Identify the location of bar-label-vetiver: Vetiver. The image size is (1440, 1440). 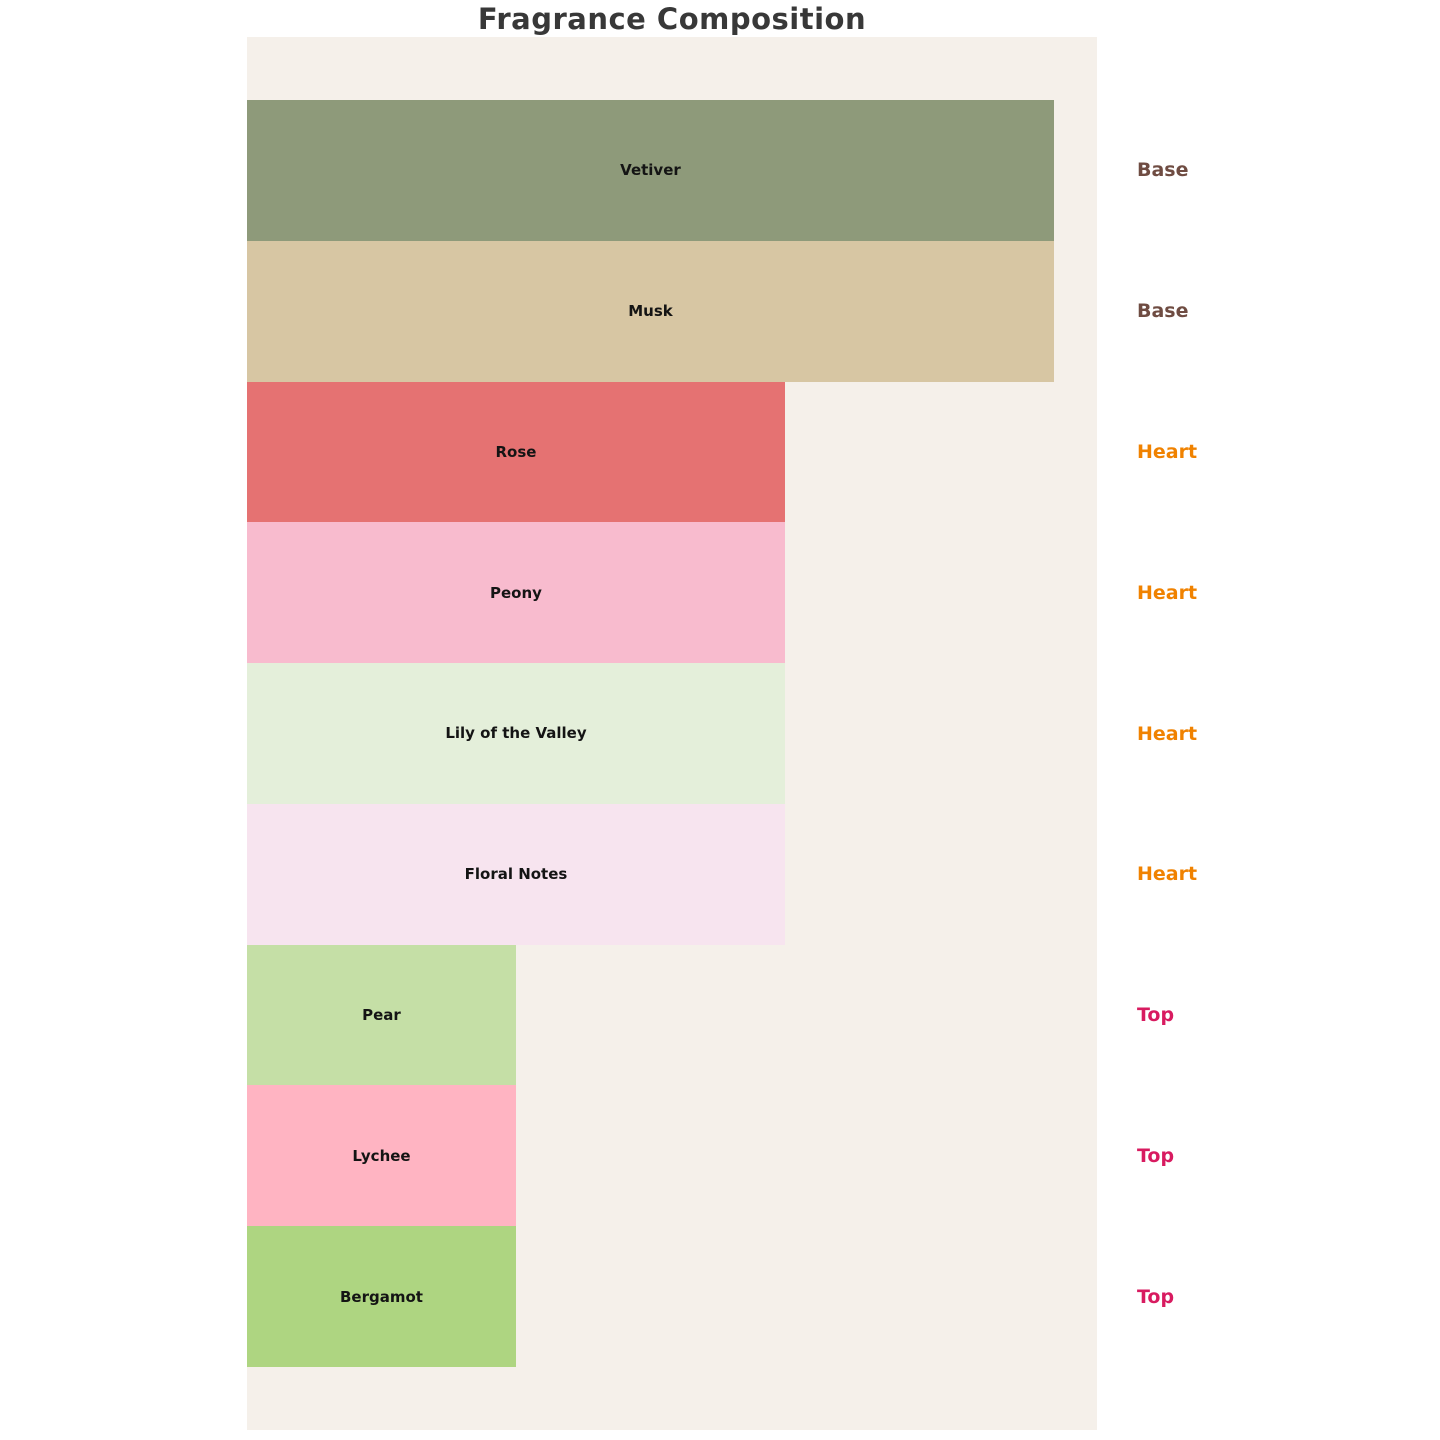
(650, 170).